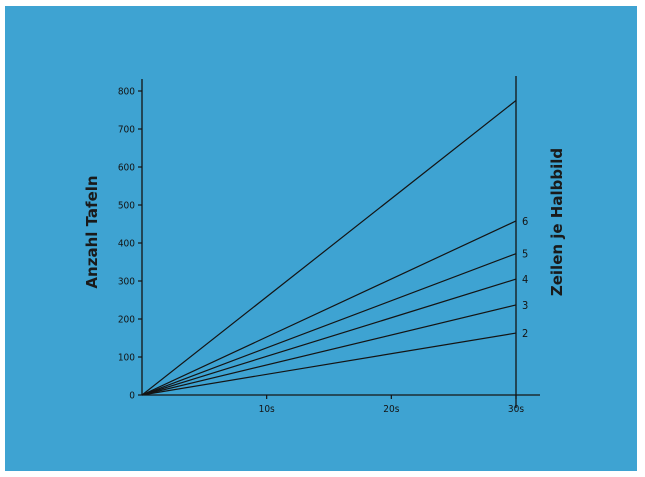 This screenshot has height=477, width=645. I want to click on y-tick-label: 100, so click(126, 358).